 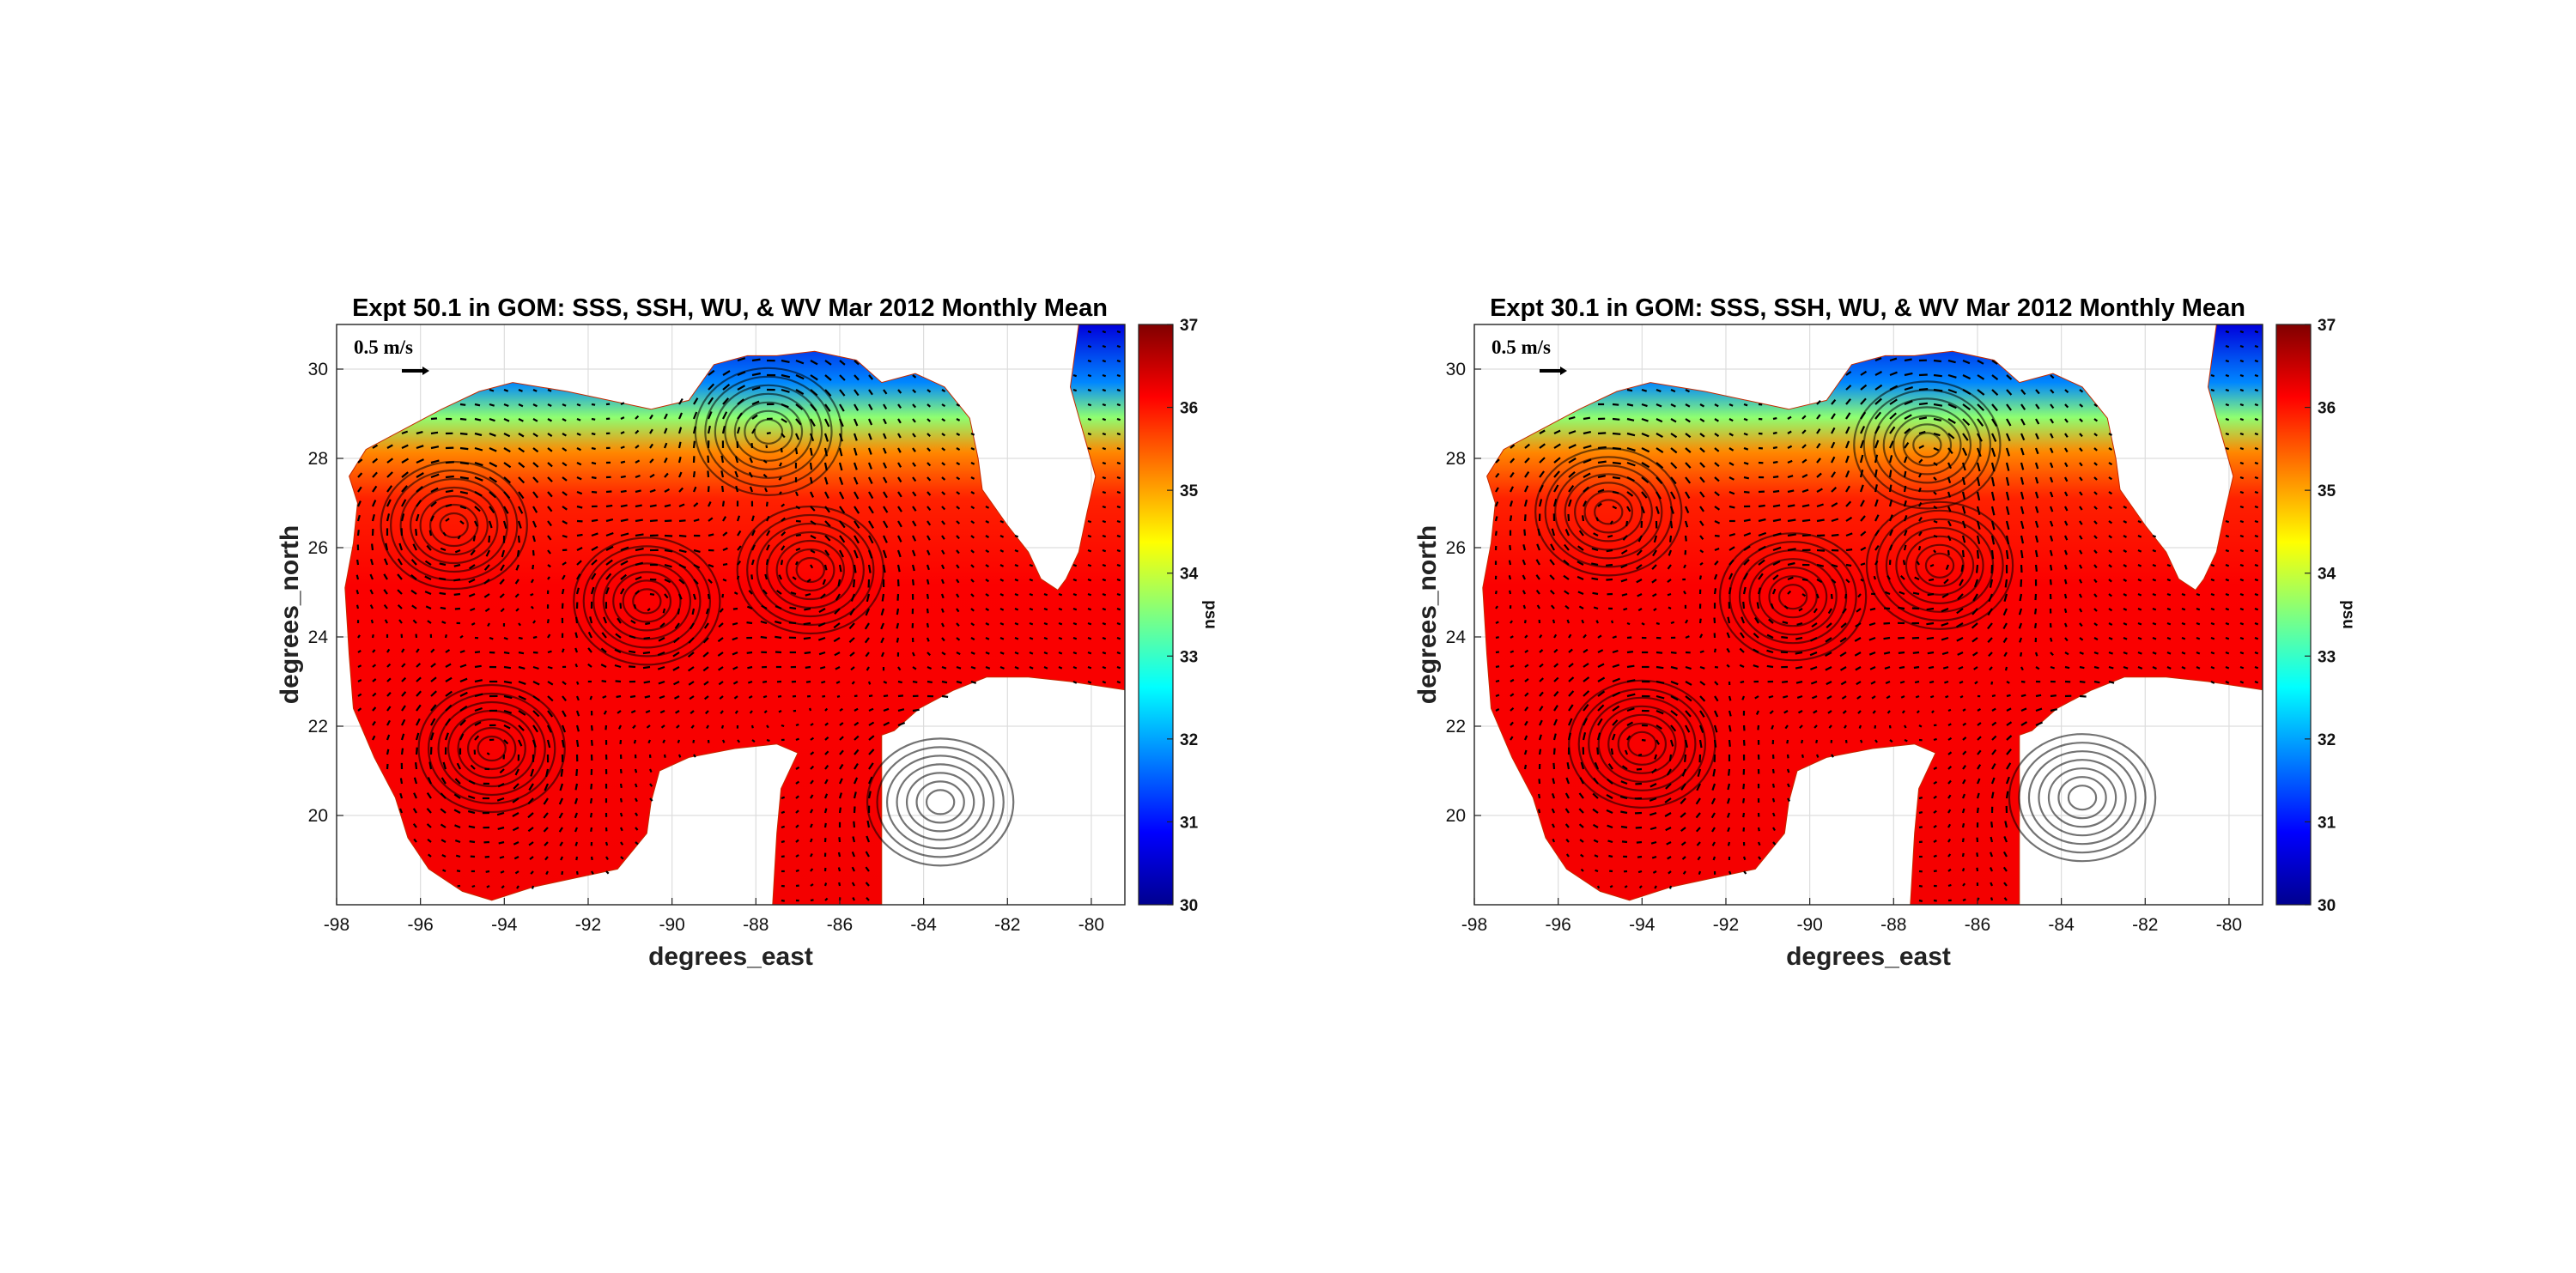 What do you see at coordinates (1893, 925) in the screenshot?
I see `x-tick-label: -88` at bounding box center [1893, 925].